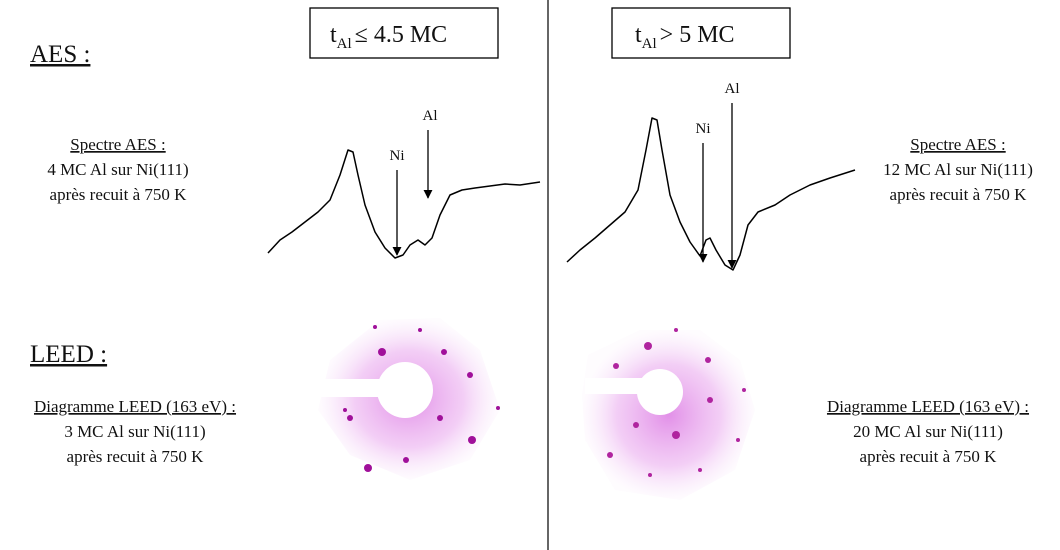 The height and width of the screenshot is (550, 1060). I want to click on condition: tAl > 5 MC, so click(685, 37).